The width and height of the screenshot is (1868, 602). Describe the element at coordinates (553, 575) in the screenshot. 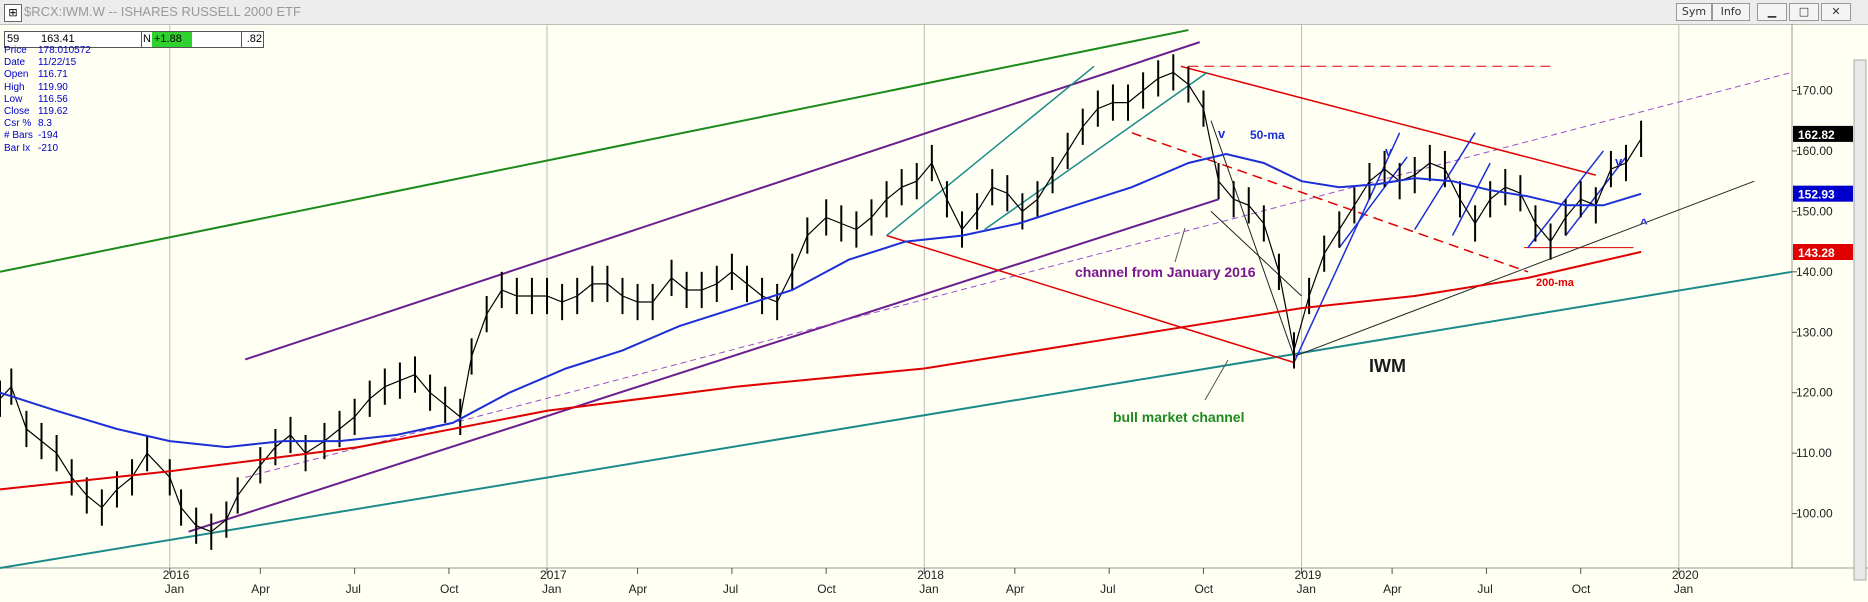

I see `x-tick-year: 2017` at that location.